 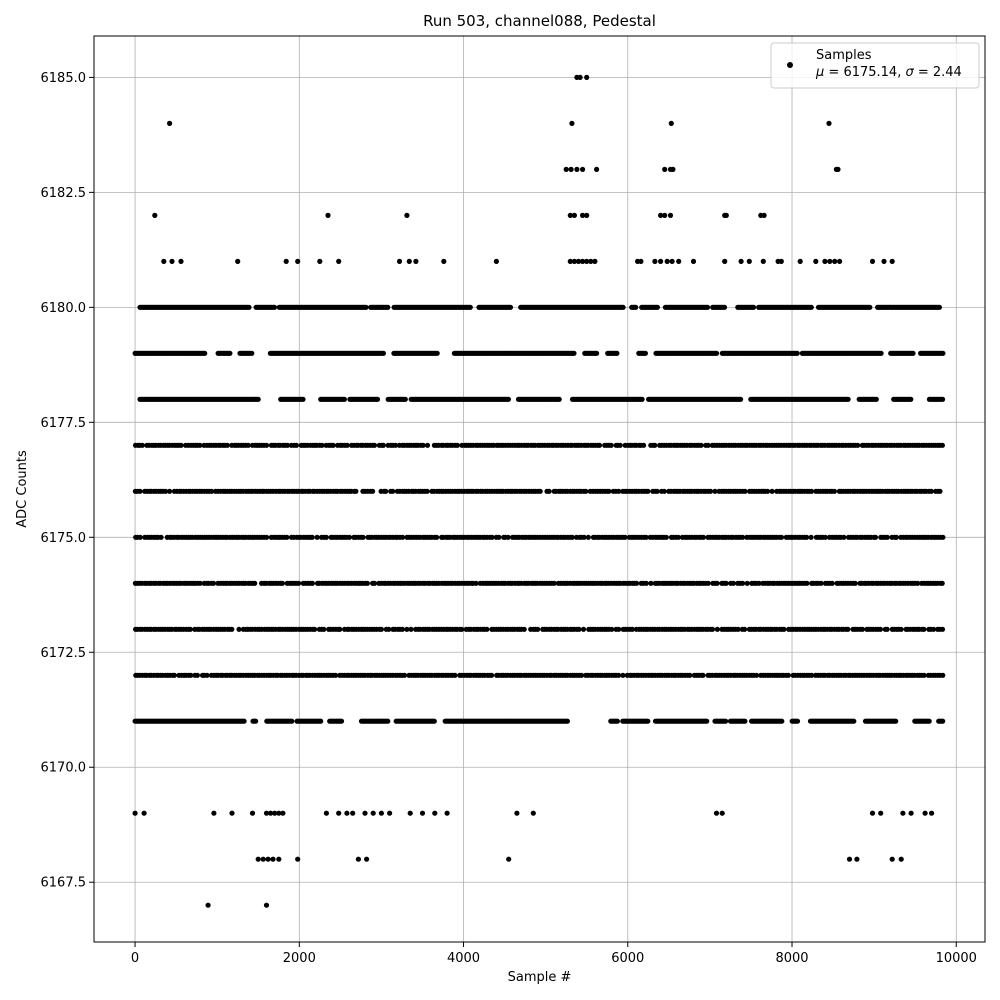 What do you see at coordinates (627, 958) in the screenshot?
I see `x-tick-label: 6000` at bounding box center [627, 958].